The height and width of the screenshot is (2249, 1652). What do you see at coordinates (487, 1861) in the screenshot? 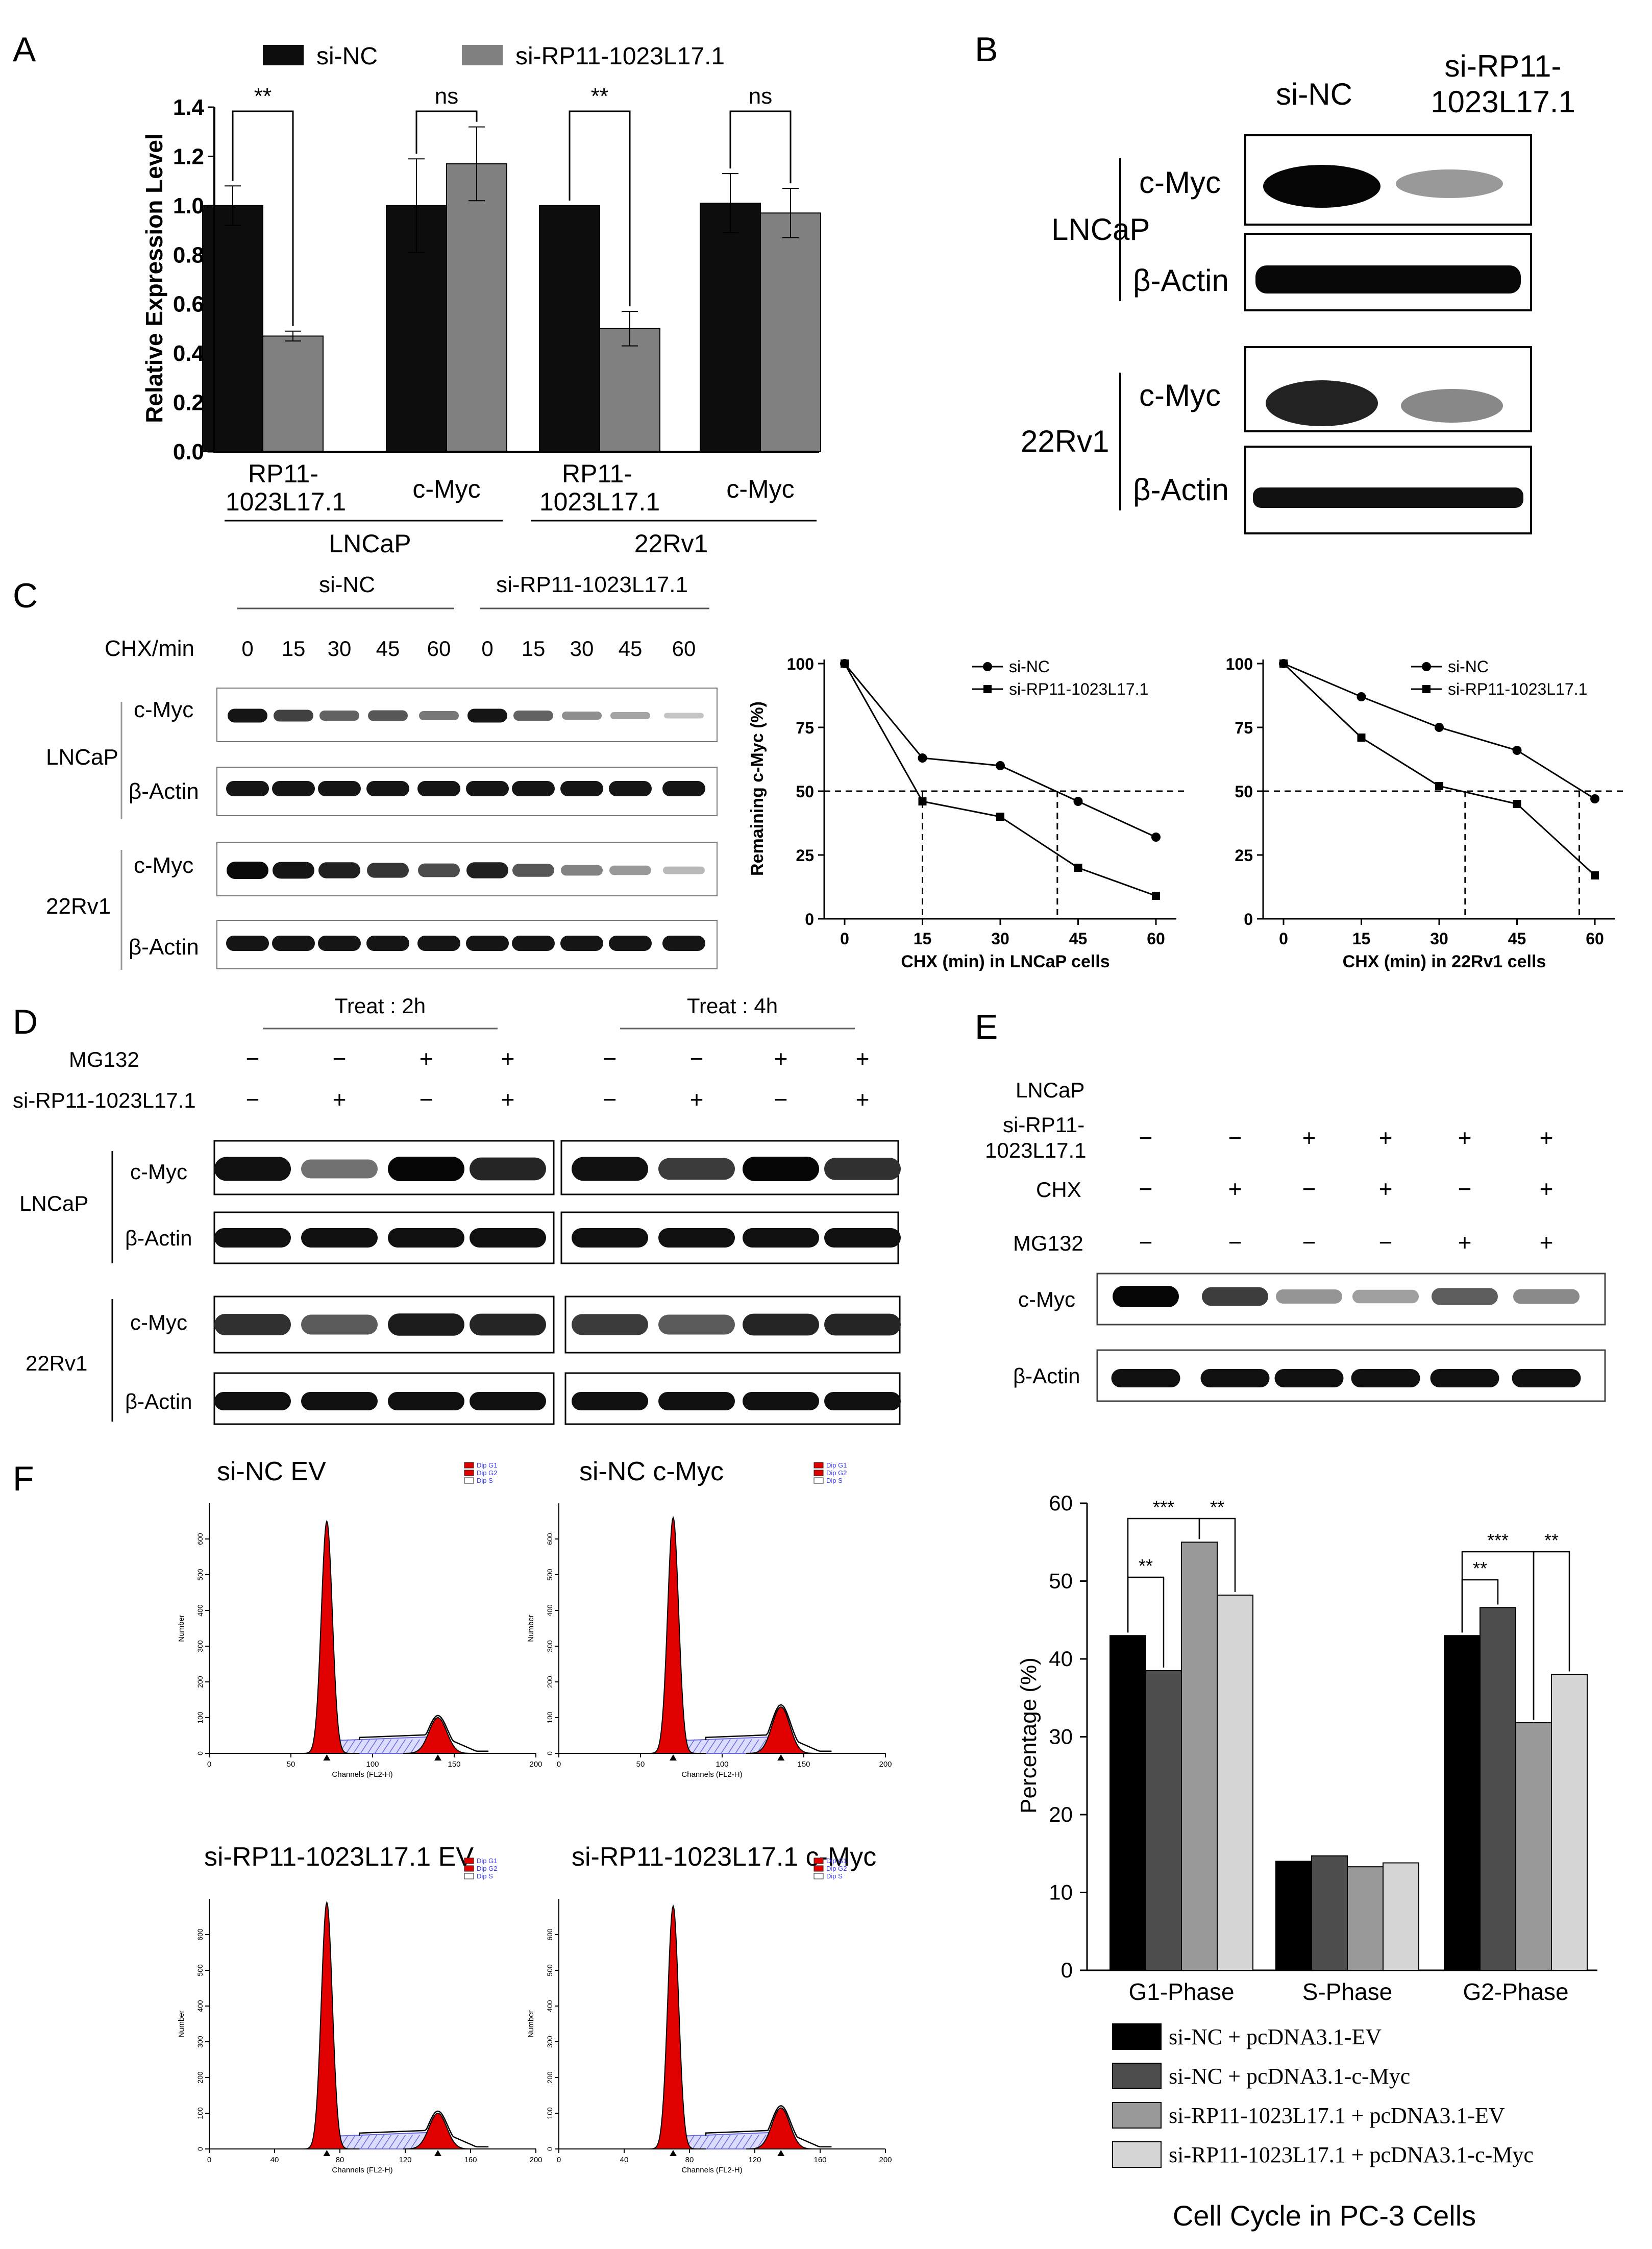
I see `legend-label: Dip G1` at bounding box center [487, 1861].